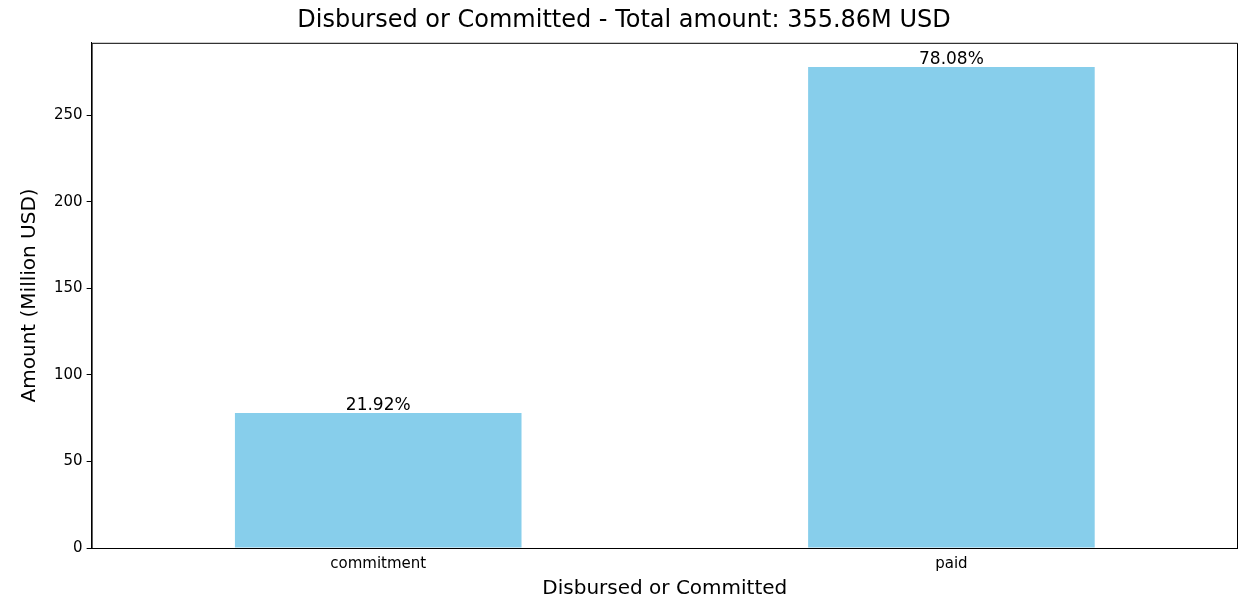 This screenshot has height=607, width=1238. Describe the element at coordinates (378, 403) in the screenshot. I see `annotation: 21.92%` at that location.